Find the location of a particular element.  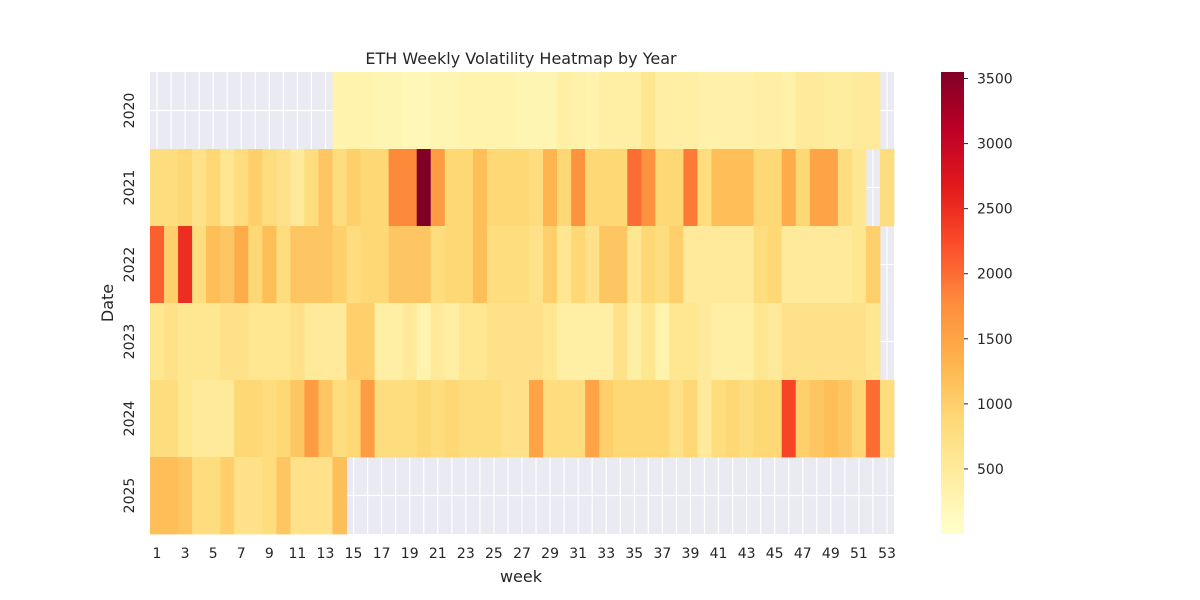

heatmap-cell-2024-w12 is located at coordinates (311, 419).